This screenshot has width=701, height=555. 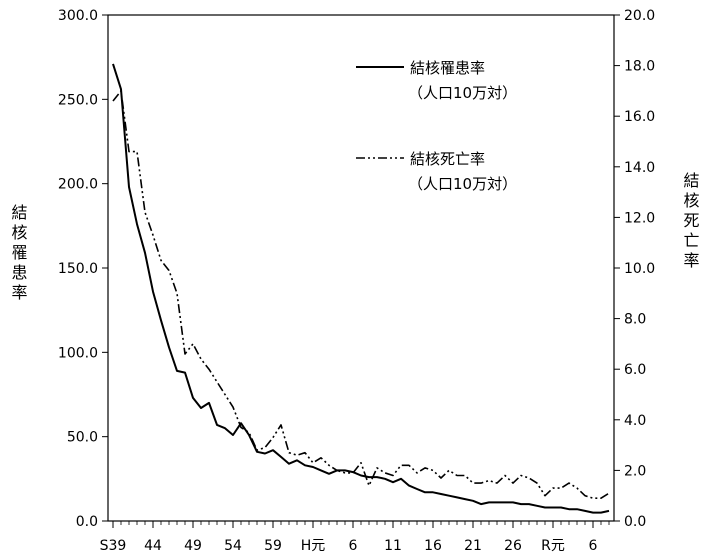 I want to click on x-tick-label: H元, so click(x=313, y=546).